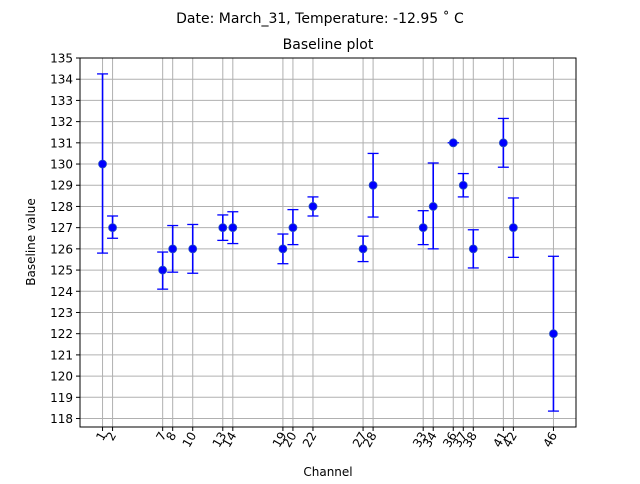 The height and width of the screenshot is (484, 640). I want to click on x-tick-label: 46, so click(550, 440).